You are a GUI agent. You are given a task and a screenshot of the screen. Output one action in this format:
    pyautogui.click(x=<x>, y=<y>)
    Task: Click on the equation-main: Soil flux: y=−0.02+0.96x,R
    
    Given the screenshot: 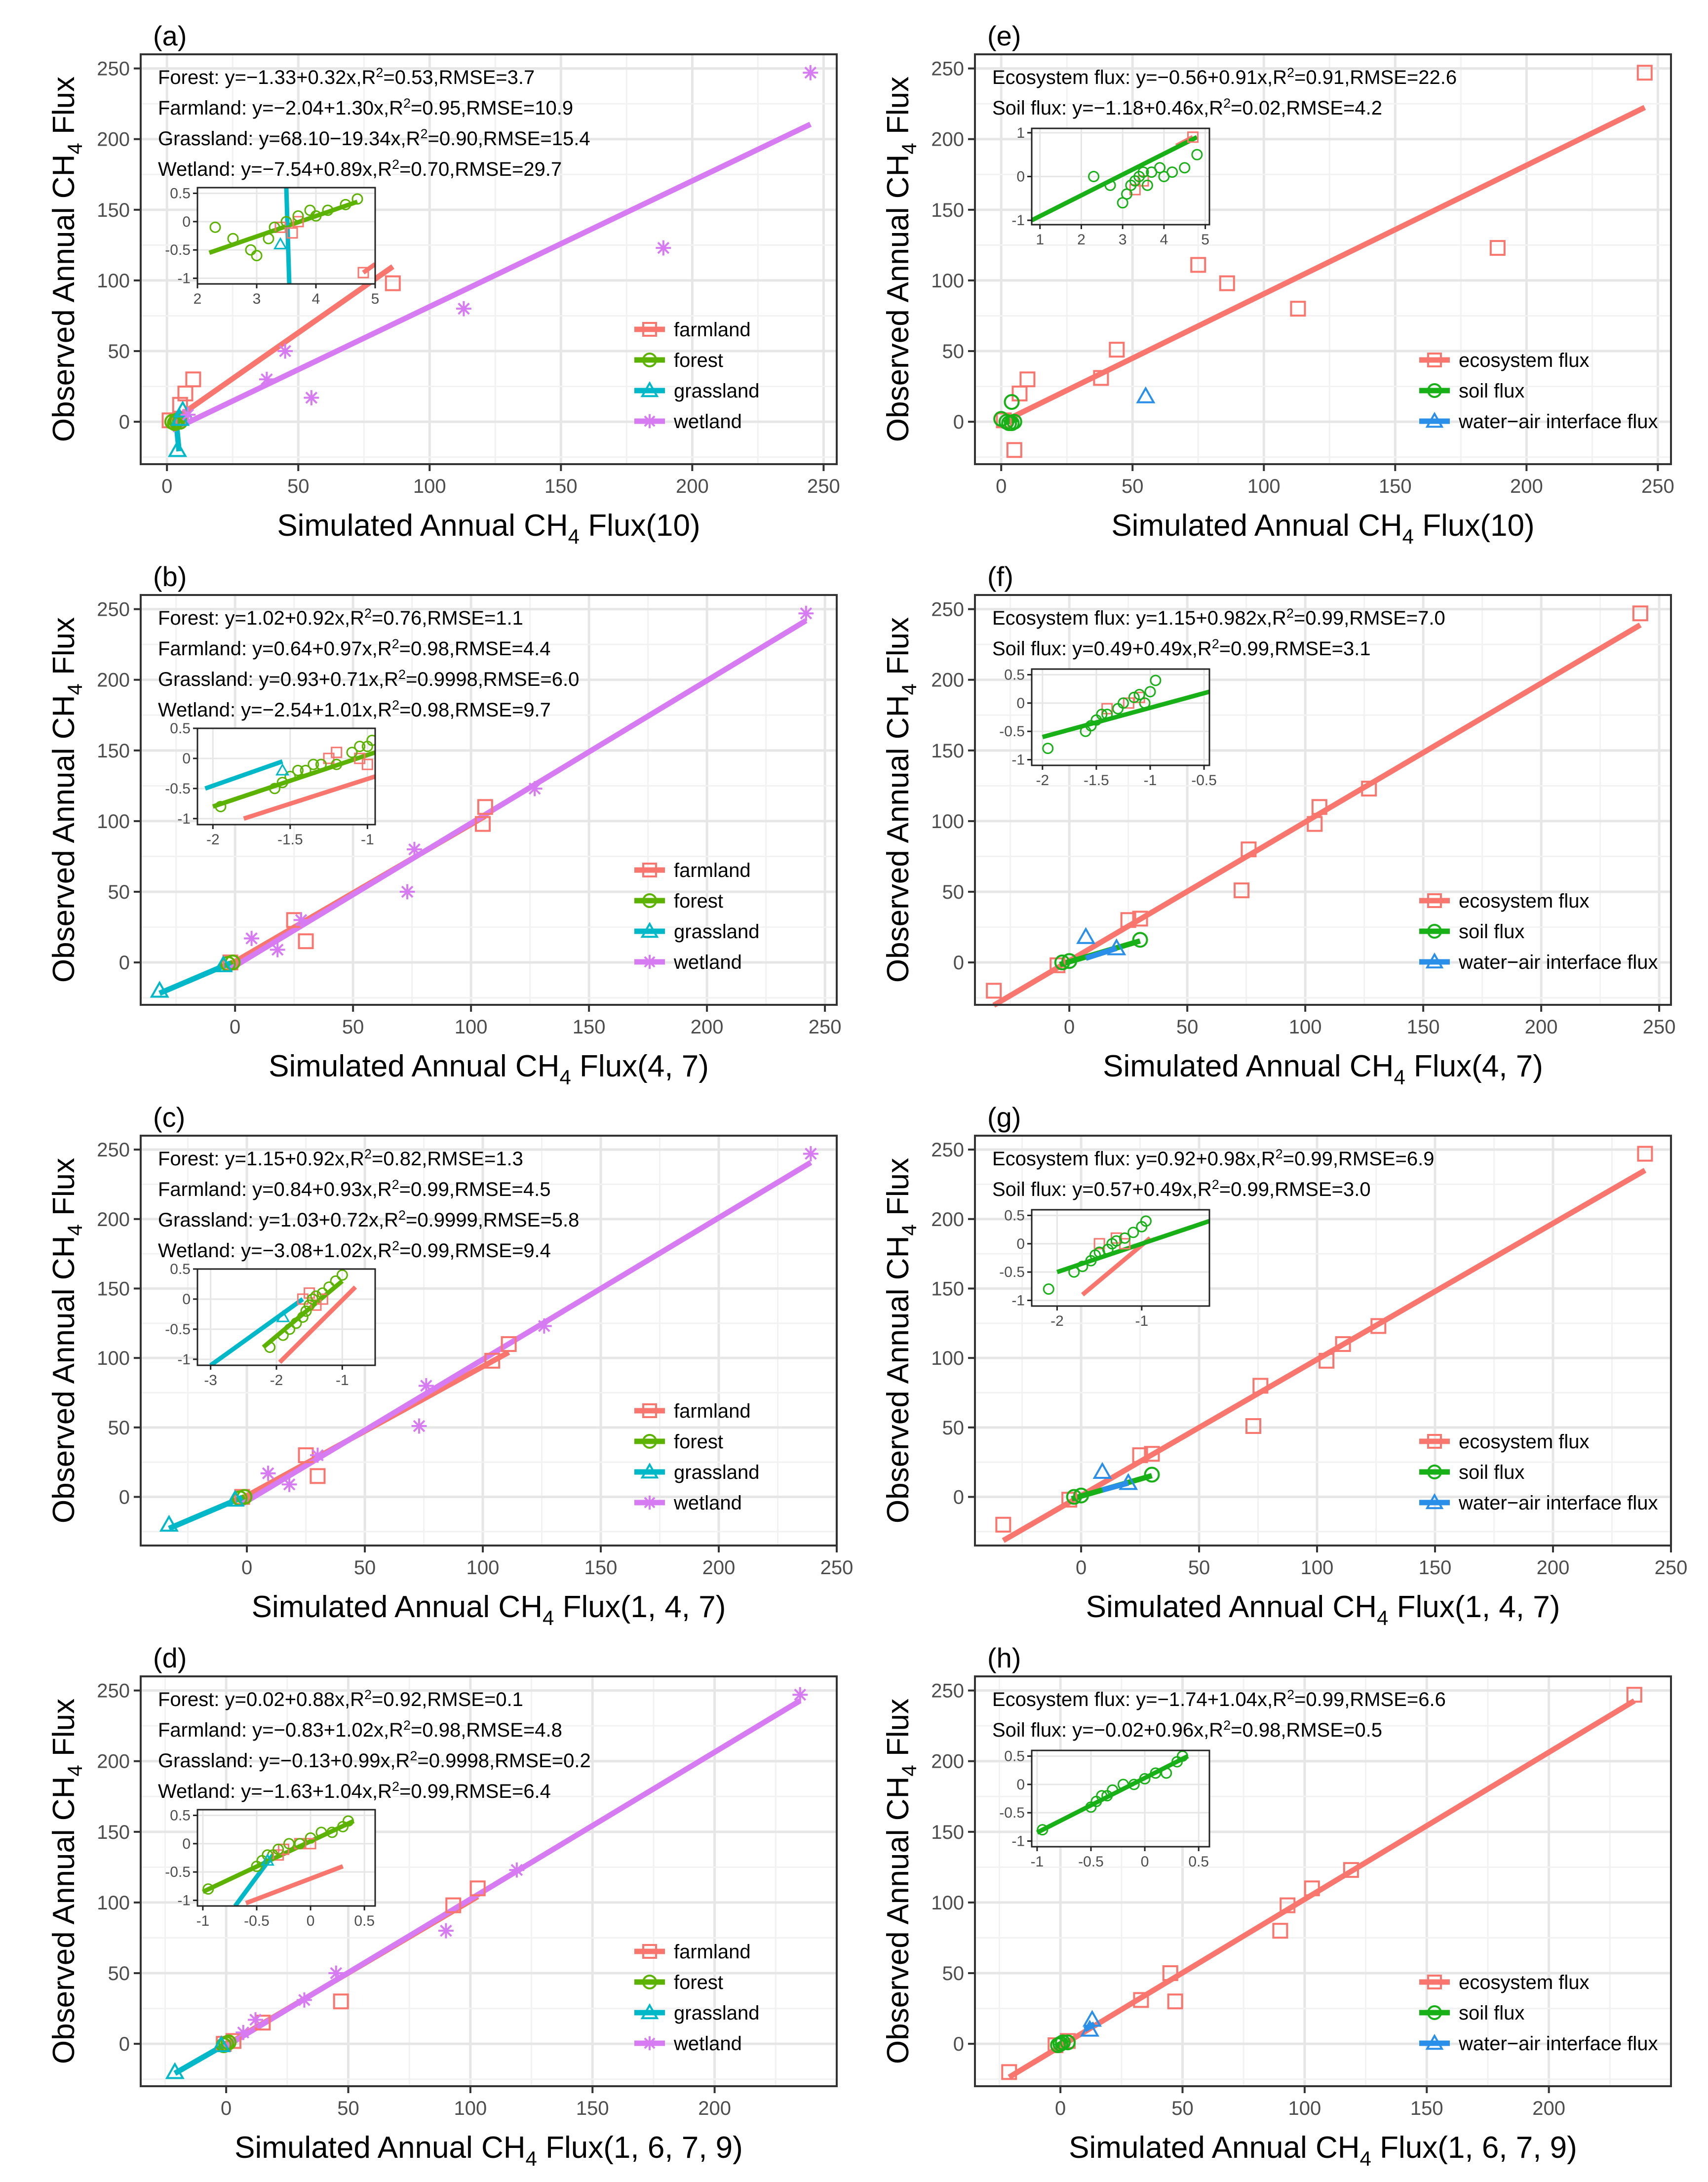 What is the action you would take?
    pyautogui.click(x=1107, y=1730)
    